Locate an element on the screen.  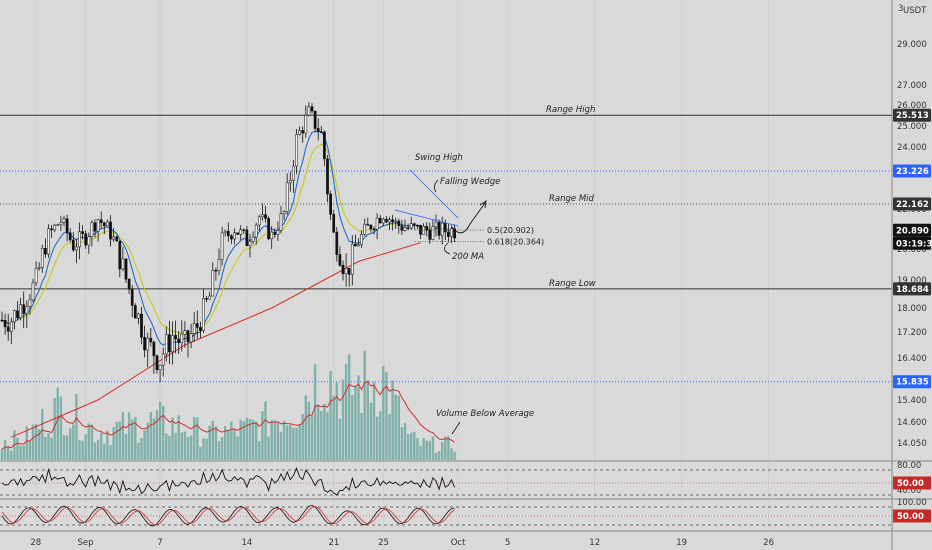
stoch-axis-label: 100.00 is located at coordinates (912, 503).